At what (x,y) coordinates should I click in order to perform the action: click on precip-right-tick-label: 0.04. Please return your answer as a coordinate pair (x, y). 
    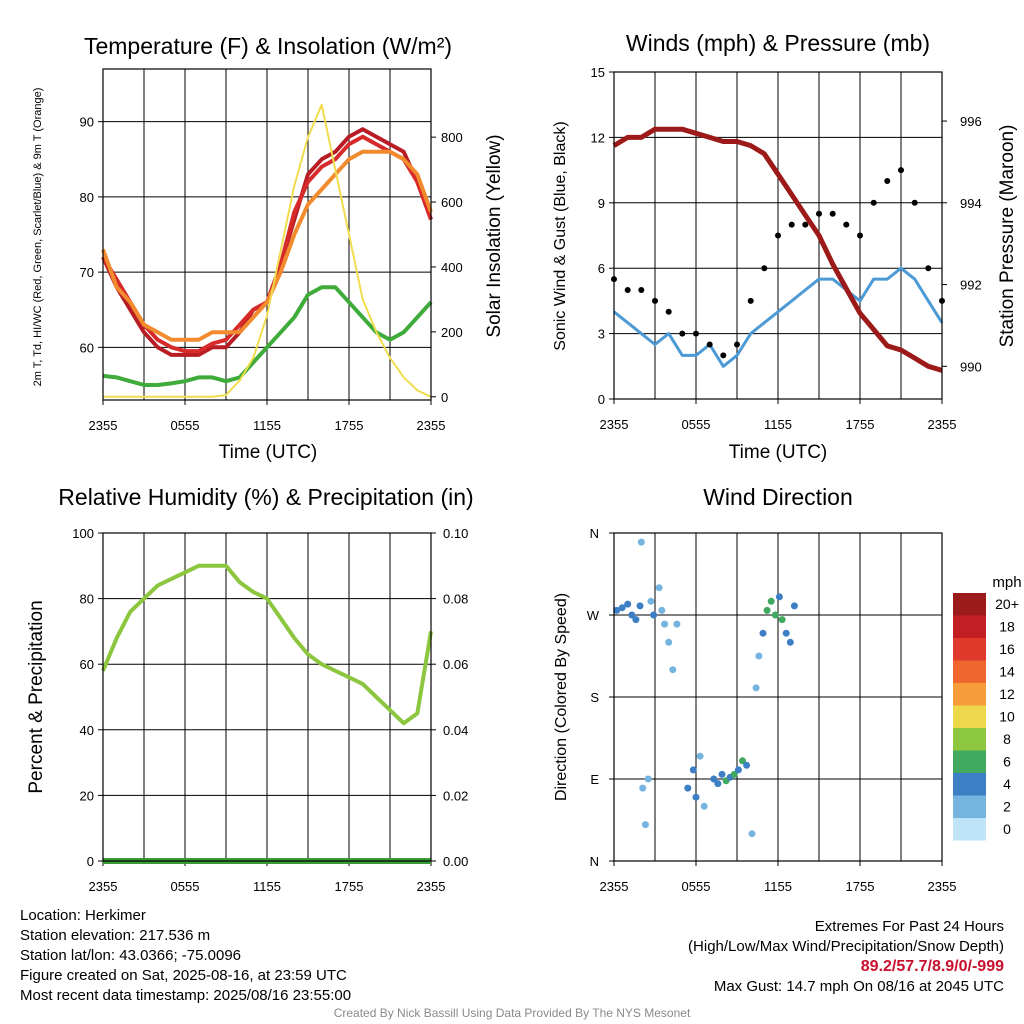
    Looking at the image, I should click on (455, 730).